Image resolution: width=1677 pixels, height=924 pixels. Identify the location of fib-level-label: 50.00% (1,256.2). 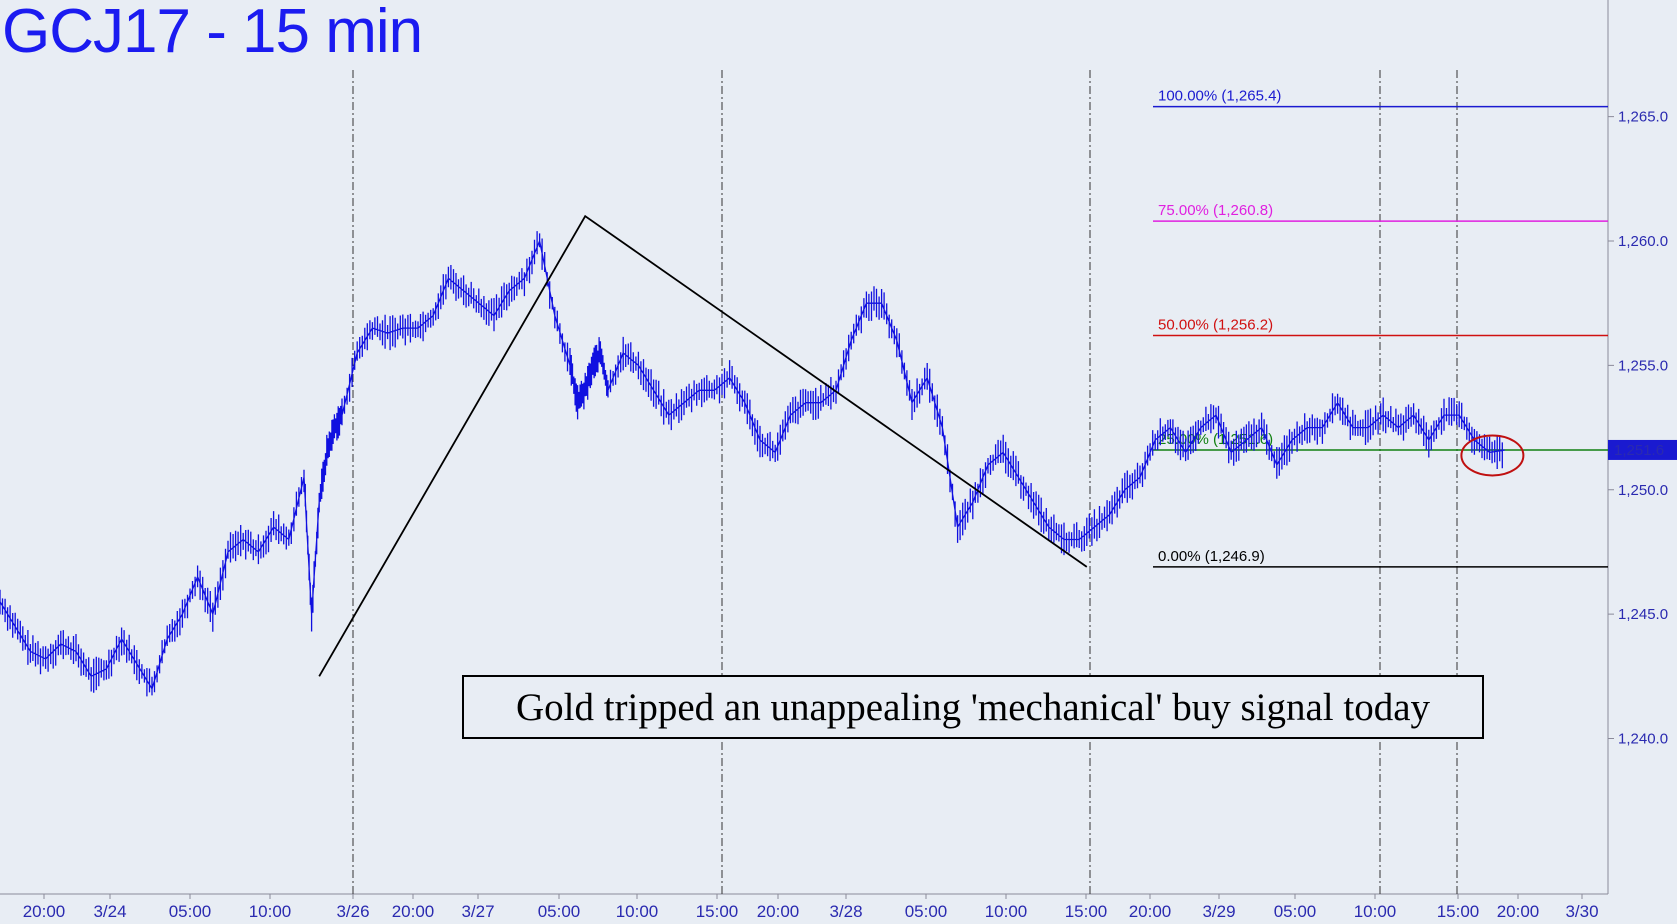
(1215, 325).